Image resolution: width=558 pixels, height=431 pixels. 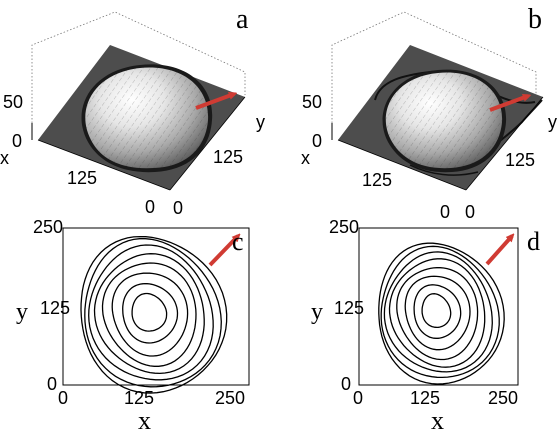 What do you see at coordinates (444, 170) in the screenshot?
I see `boundary-line` at bounding box center [444, 170].